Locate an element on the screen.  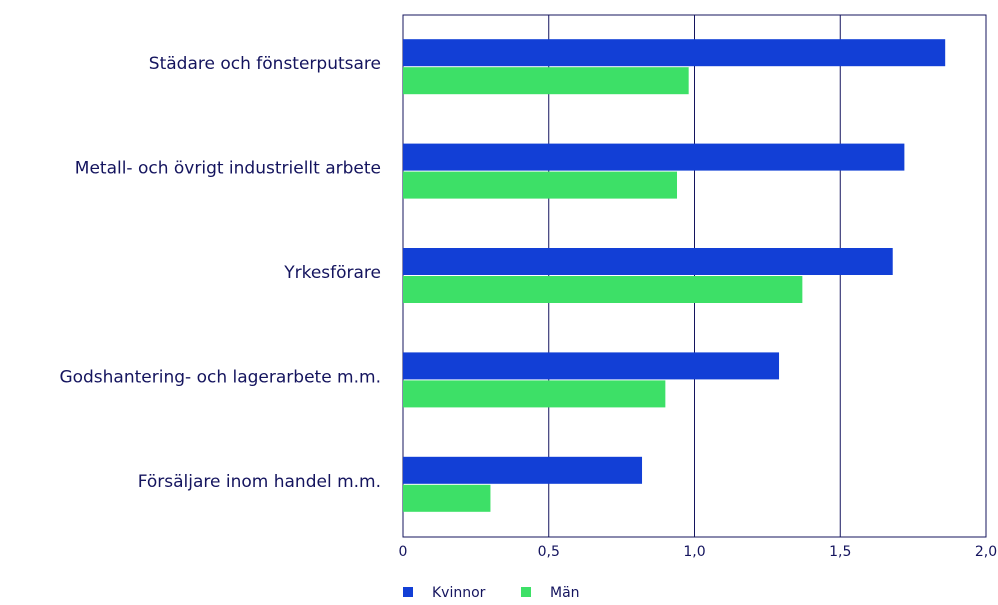
x-tick-label: 0 is located at coordinates (403, 552).